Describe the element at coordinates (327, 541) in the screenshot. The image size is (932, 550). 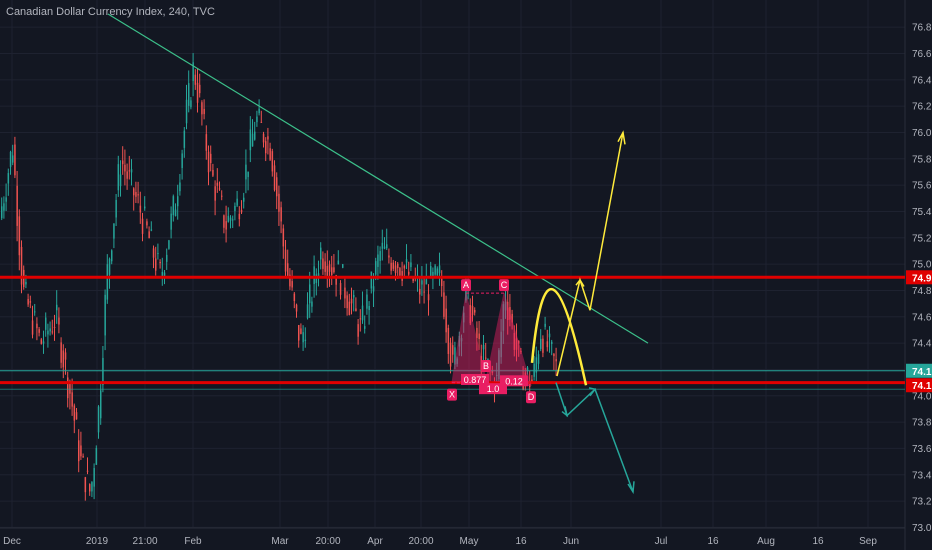
I see `x-tick-label: 20:00` at that location.